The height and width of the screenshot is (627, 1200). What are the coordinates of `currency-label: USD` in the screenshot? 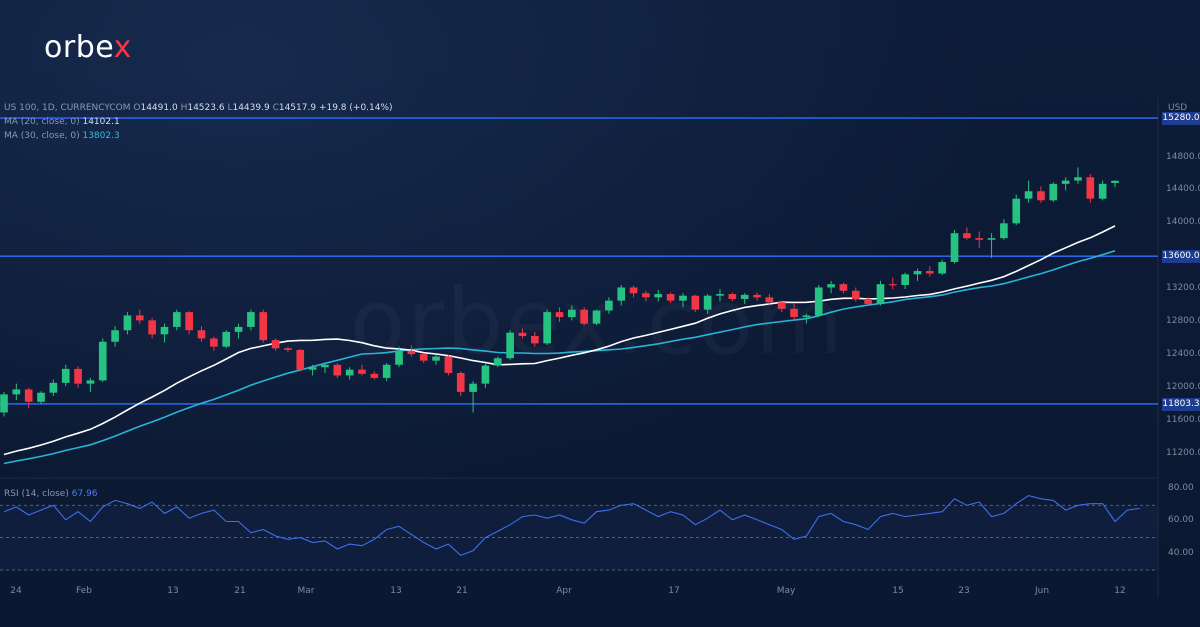 It's located at (1178, 108).